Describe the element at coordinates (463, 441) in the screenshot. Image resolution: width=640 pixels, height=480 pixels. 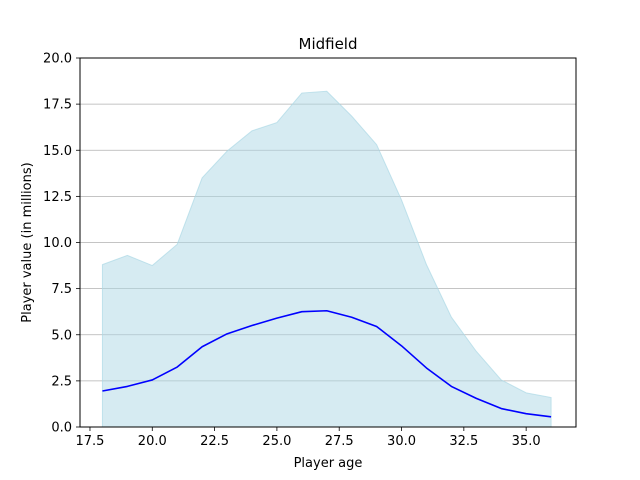
I see `x-tick-label: 32.5` at that location.